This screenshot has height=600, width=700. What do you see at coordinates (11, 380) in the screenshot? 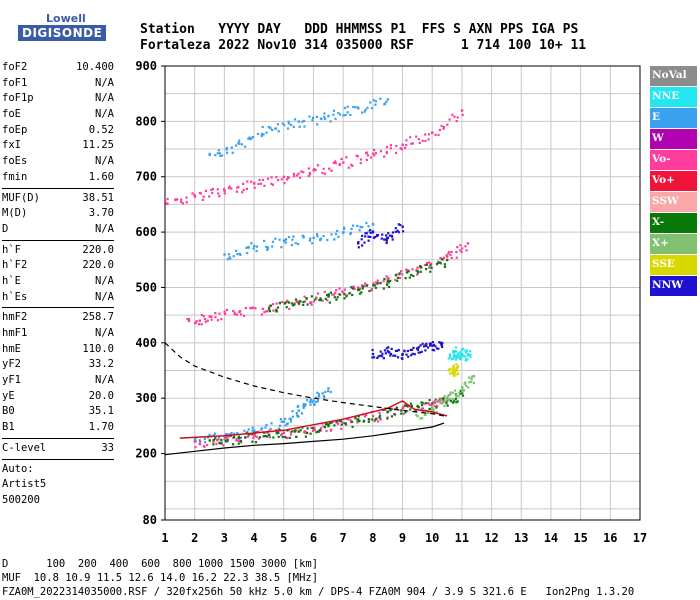
I see `param-name: yF1` at bounding box center [11, 380].